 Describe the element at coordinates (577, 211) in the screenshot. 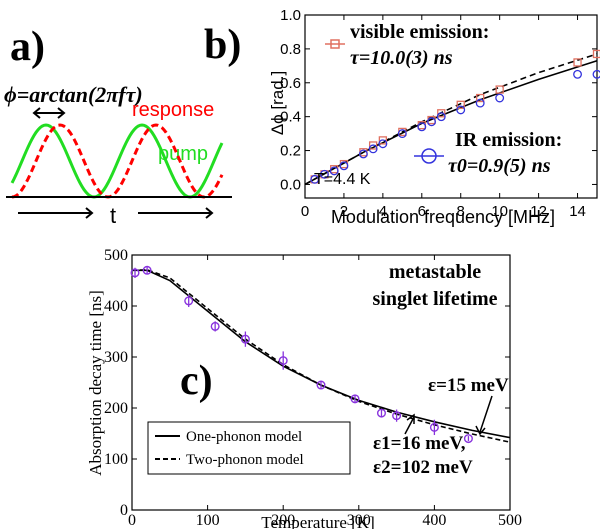

I see `x-tick-label: 14` at that location.